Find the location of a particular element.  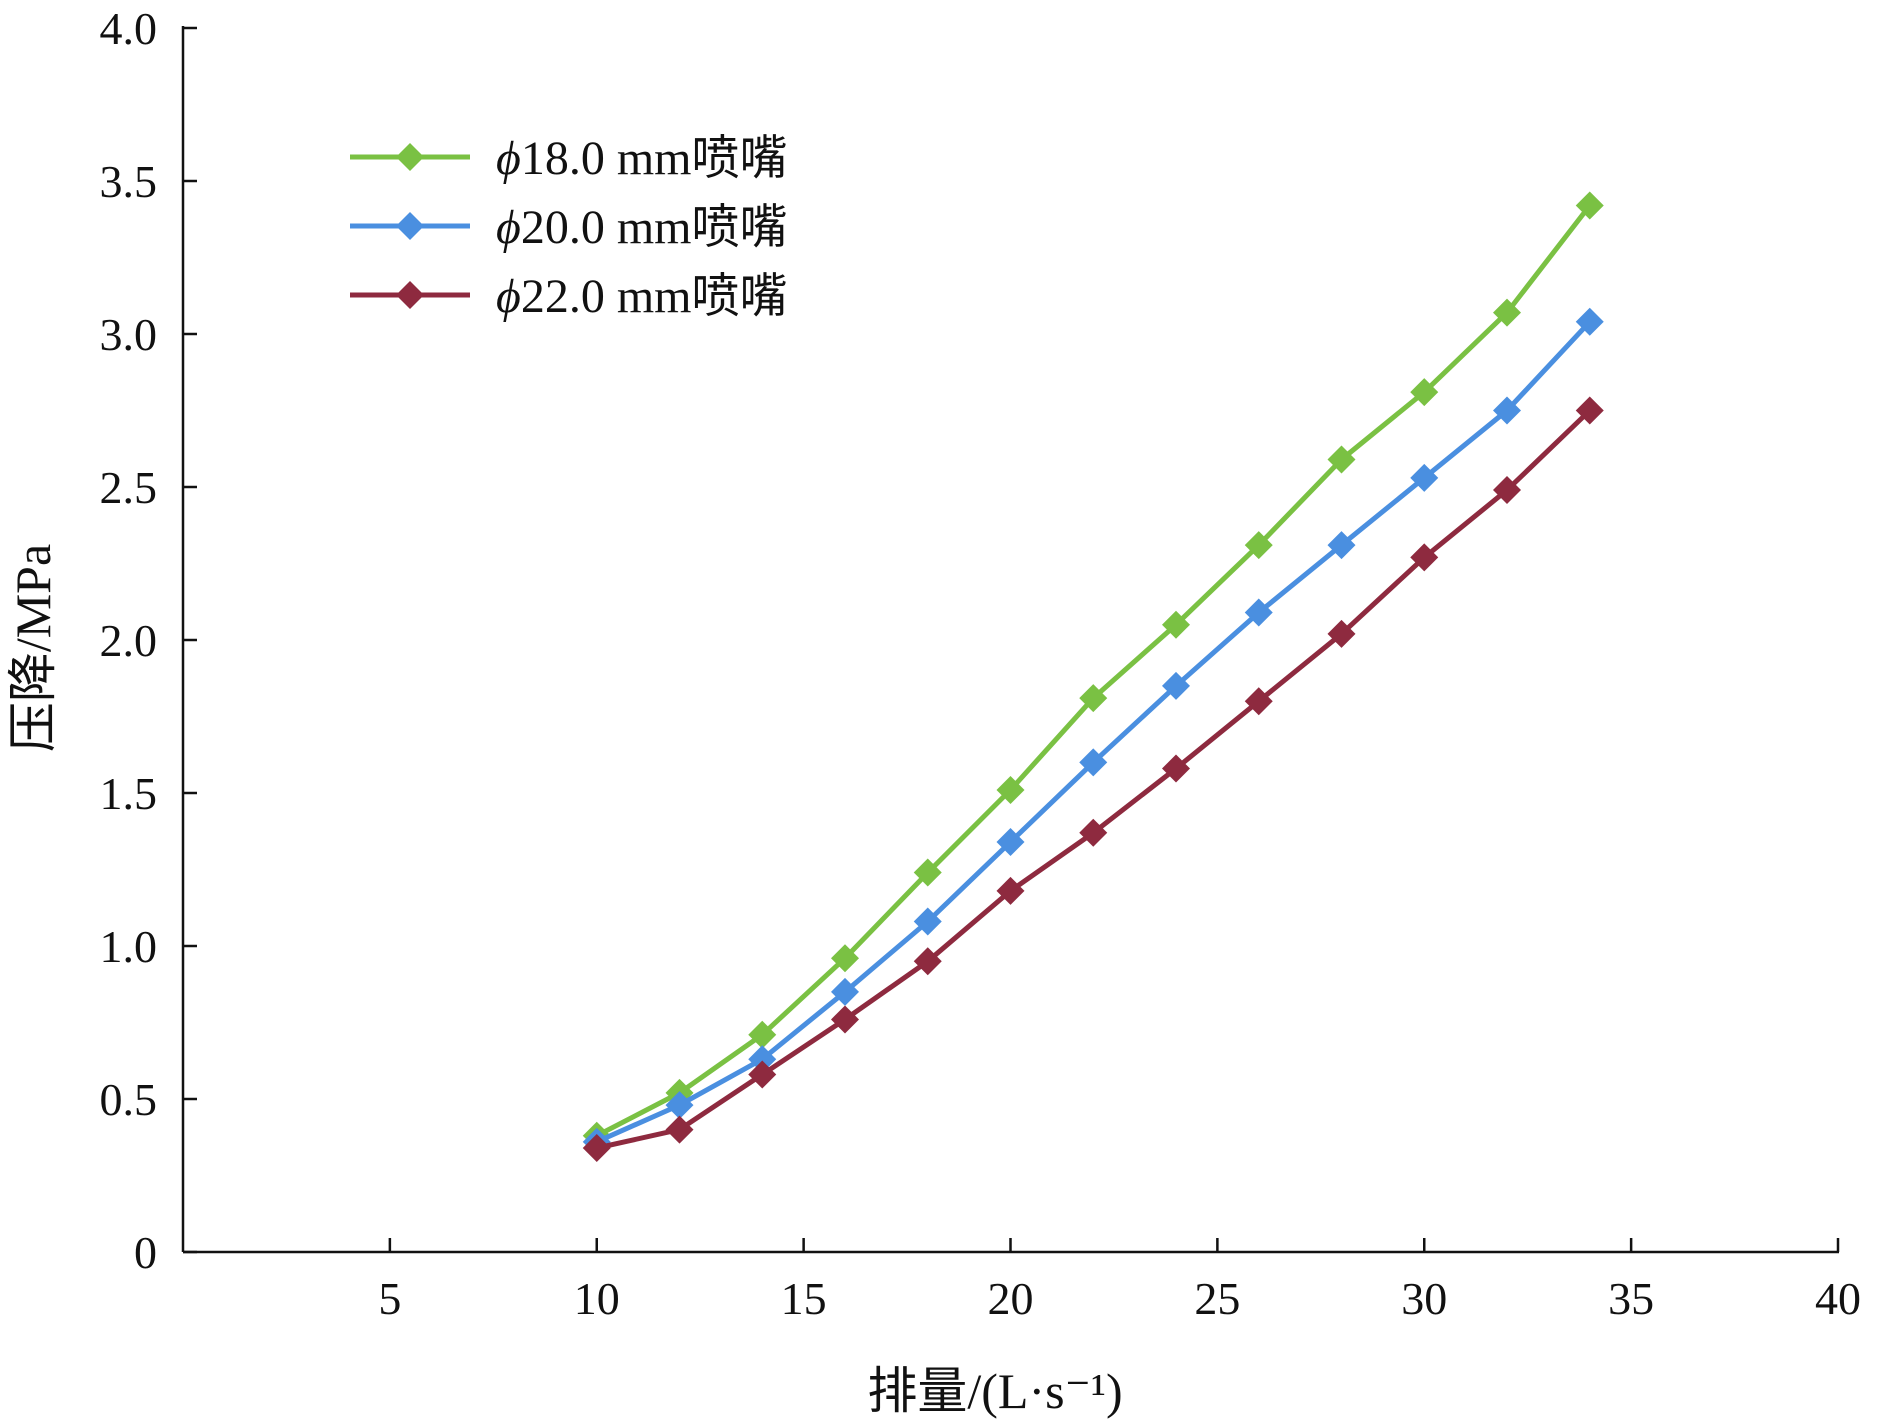

y-tick-label: 0.5 is located at coordinates (129, 1099).